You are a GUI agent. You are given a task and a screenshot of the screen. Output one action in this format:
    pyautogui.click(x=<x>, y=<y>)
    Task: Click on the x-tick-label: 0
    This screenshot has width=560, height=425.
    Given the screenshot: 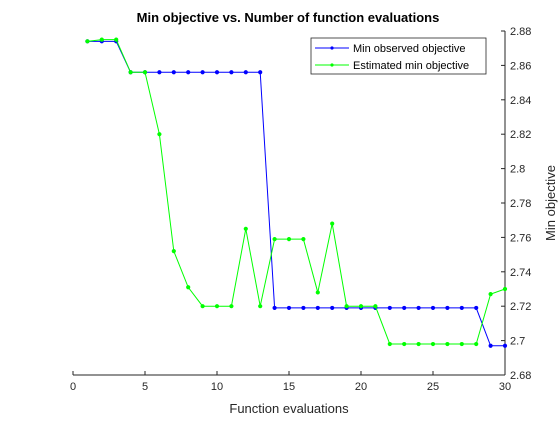 What is the action you would take?
    pyautogui.click(x=73, y=387)
    